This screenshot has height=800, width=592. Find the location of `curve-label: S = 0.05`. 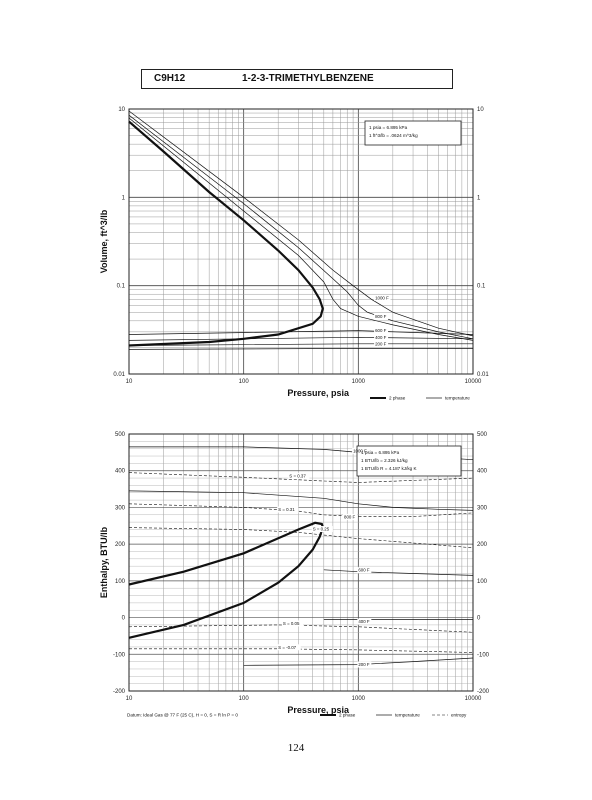

curve-label: S = 0.05 is located at coordinates (291, 623).